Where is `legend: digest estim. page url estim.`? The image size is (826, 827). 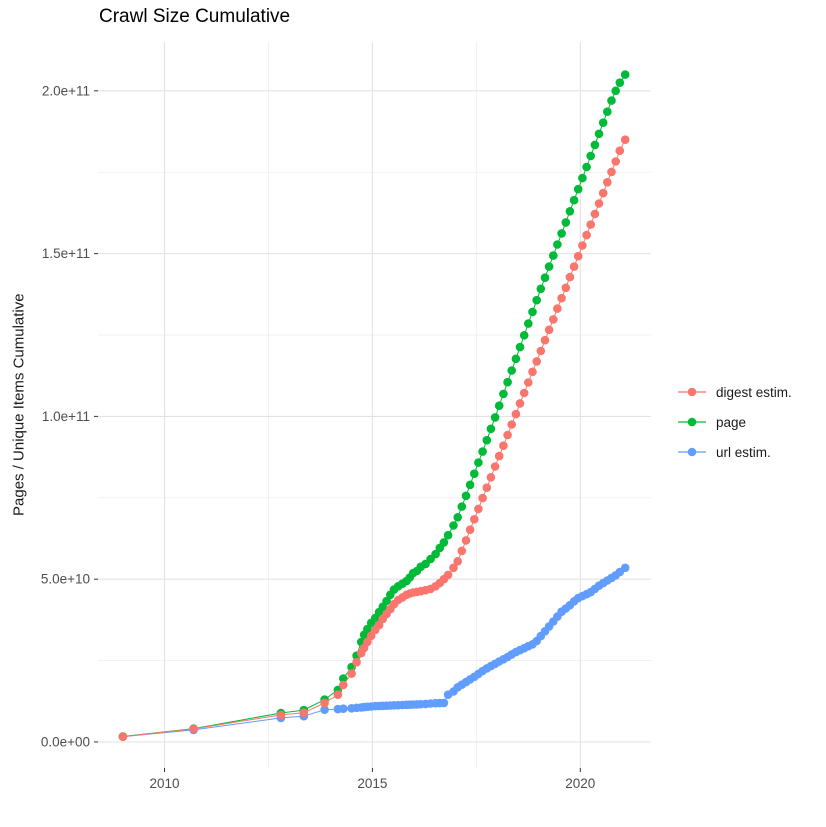
legend: digest estim. page url estim. is located at coordinates (734, 422).